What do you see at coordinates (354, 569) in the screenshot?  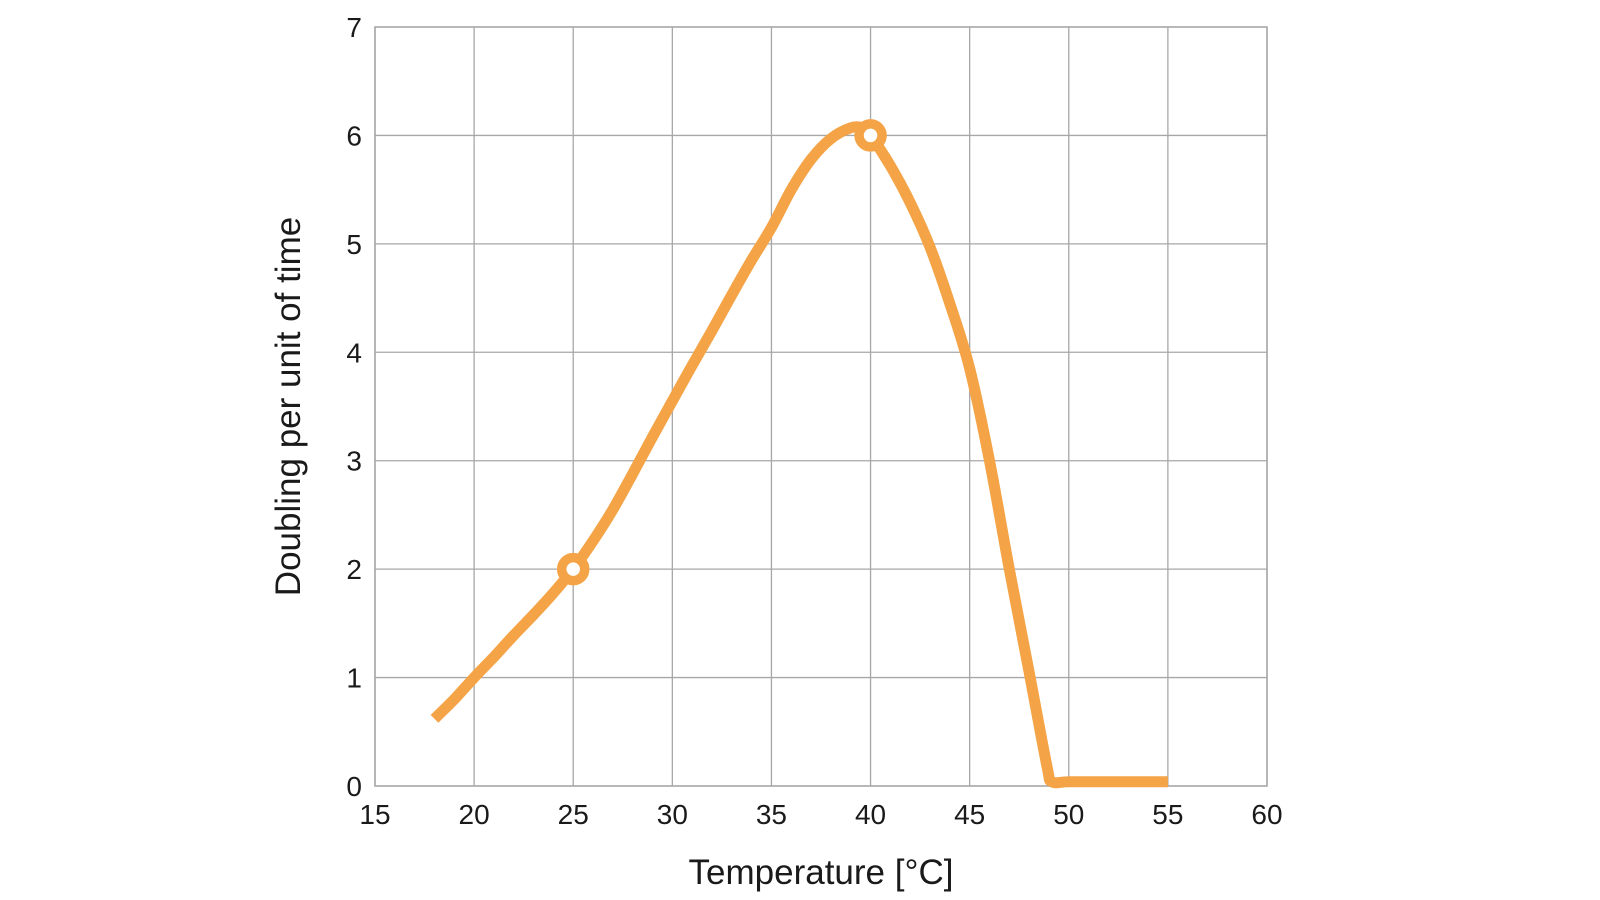 I see `y-tick-label: 2` at bounding box center [354, 569].